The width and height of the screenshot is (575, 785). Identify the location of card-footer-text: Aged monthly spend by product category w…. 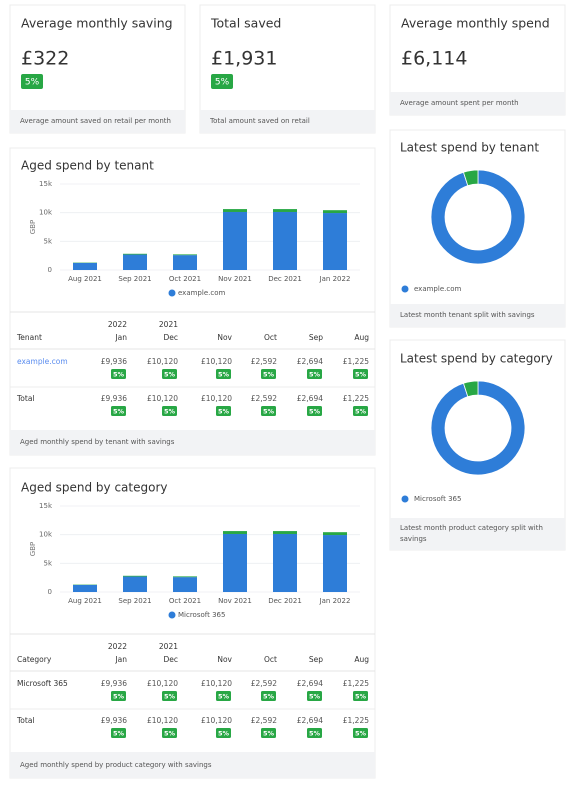
(116, 764).